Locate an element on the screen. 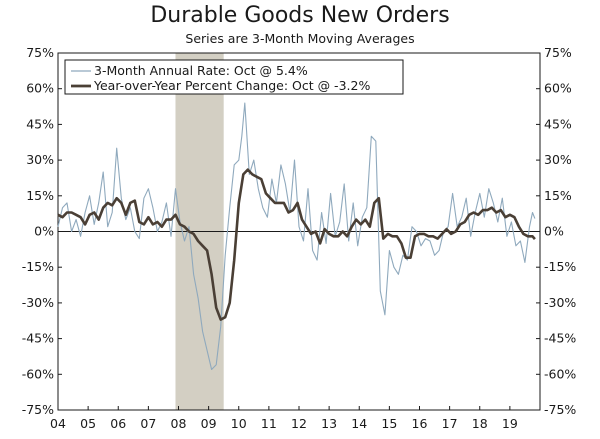 Image resolution: width=600 pixels, height=439 pixels. y-tick-label-left: -75% is located at coordinates (38, 409).